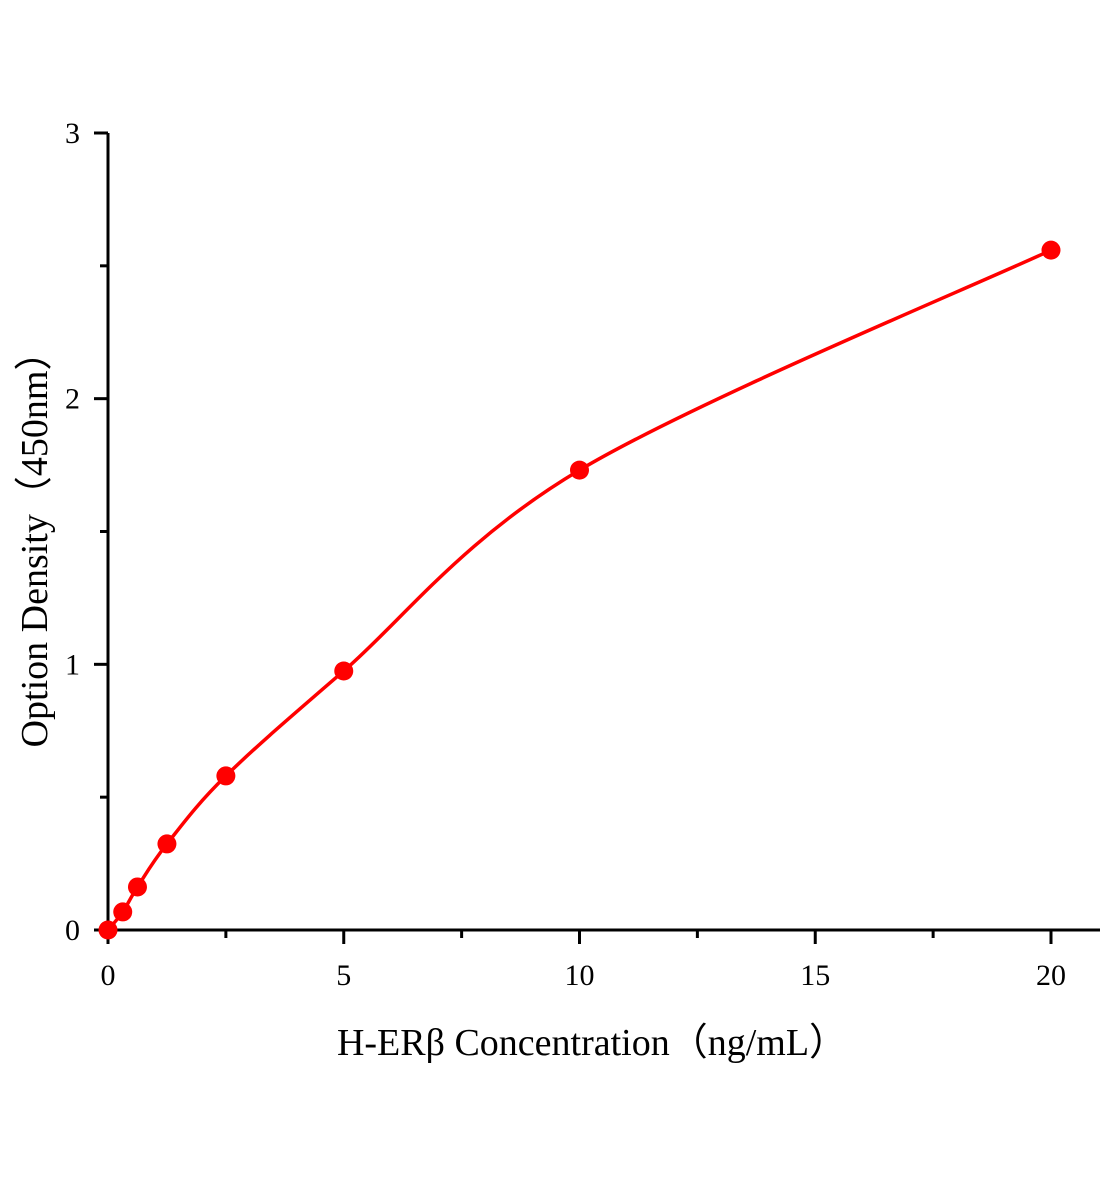  I want to click on y-tick-label: 1, so click(72, 664).